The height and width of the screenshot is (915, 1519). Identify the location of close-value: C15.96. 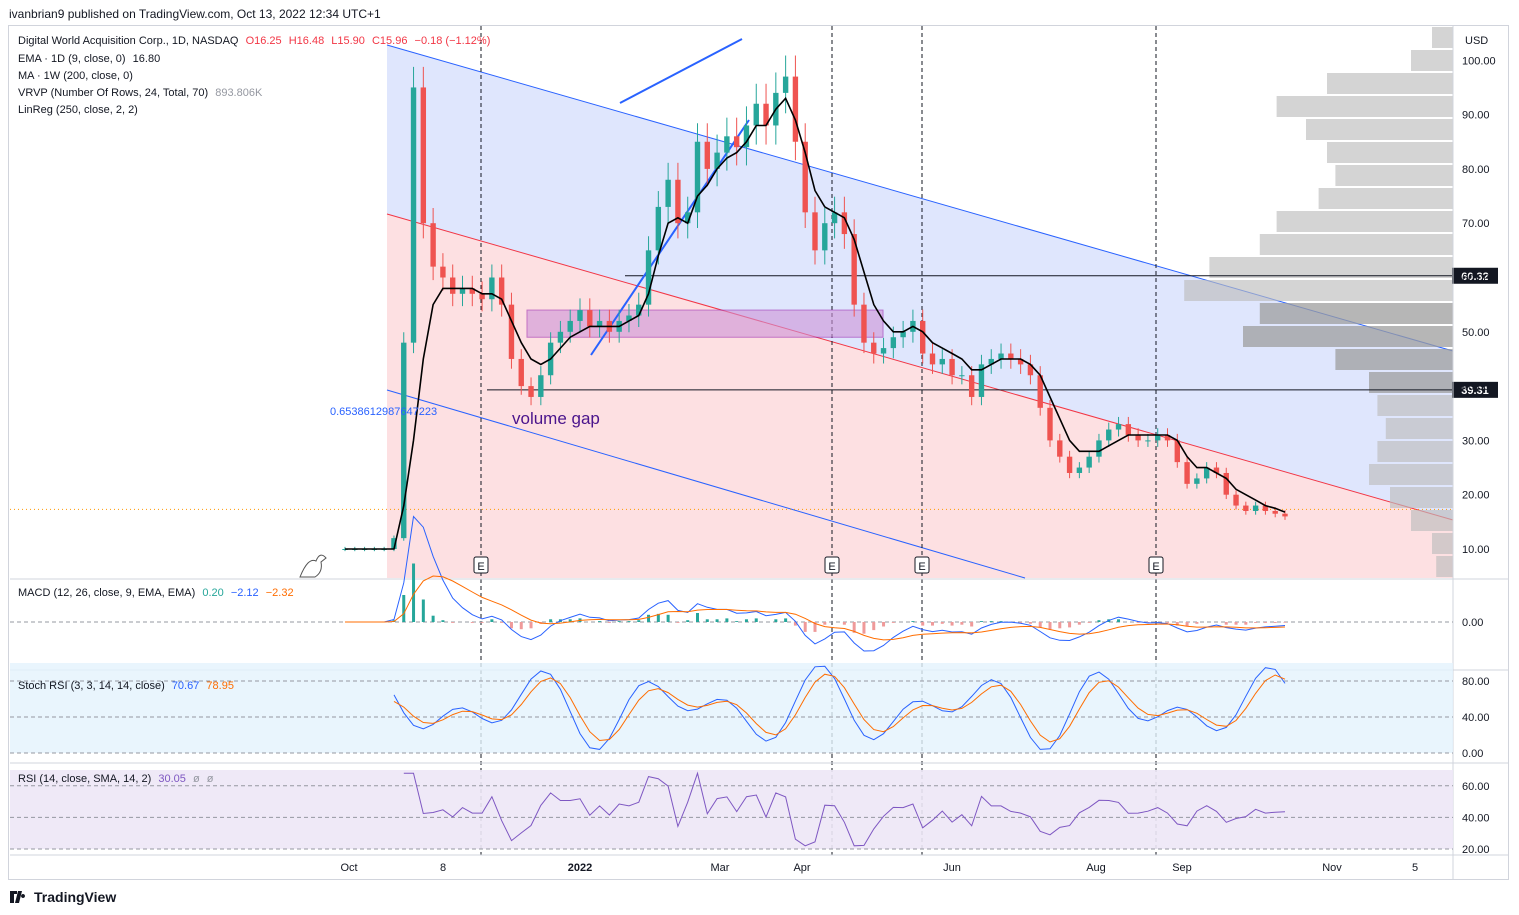
(389, 41).